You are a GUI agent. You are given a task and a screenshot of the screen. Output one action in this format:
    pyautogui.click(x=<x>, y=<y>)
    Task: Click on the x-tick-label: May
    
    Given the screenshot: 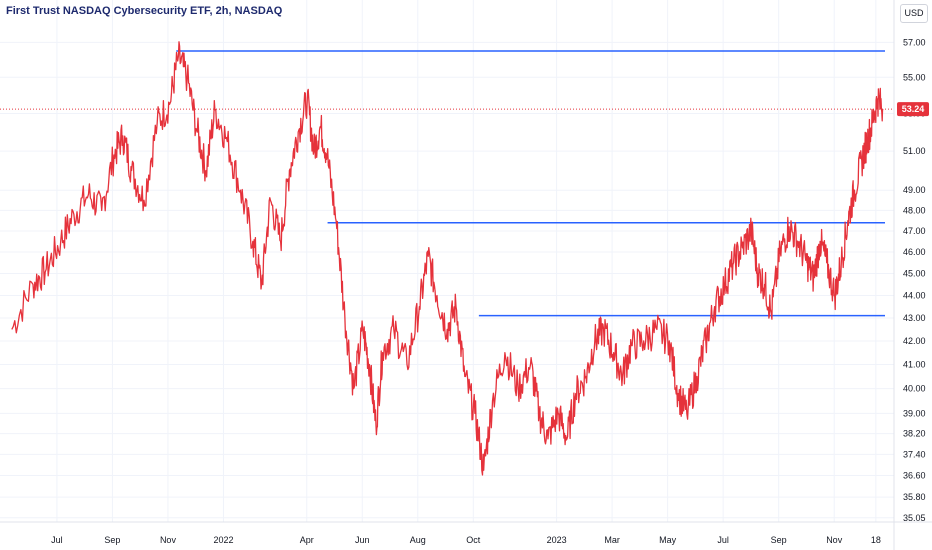 What is the action you would take?
    pyautogui.click(x=668, y=540)
    